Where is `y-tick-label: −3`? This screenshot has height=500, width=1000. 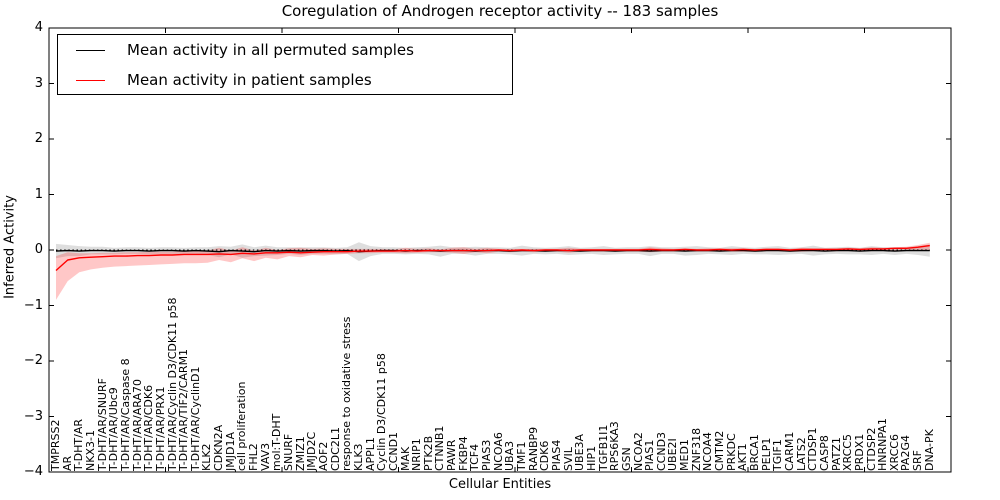 y-tick-label: −3 is located at coordinates (33, 416).